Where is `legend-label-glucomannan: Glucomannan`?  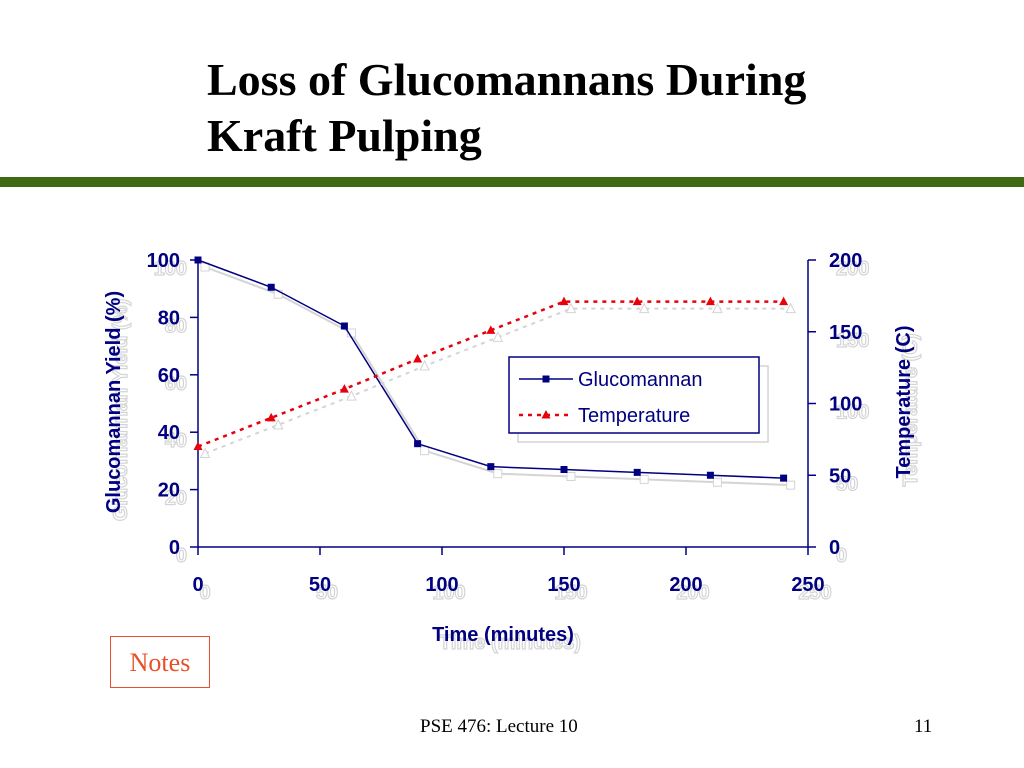
legend-label-glucomannan: Glucomannan is located at coordinates (640, 380).